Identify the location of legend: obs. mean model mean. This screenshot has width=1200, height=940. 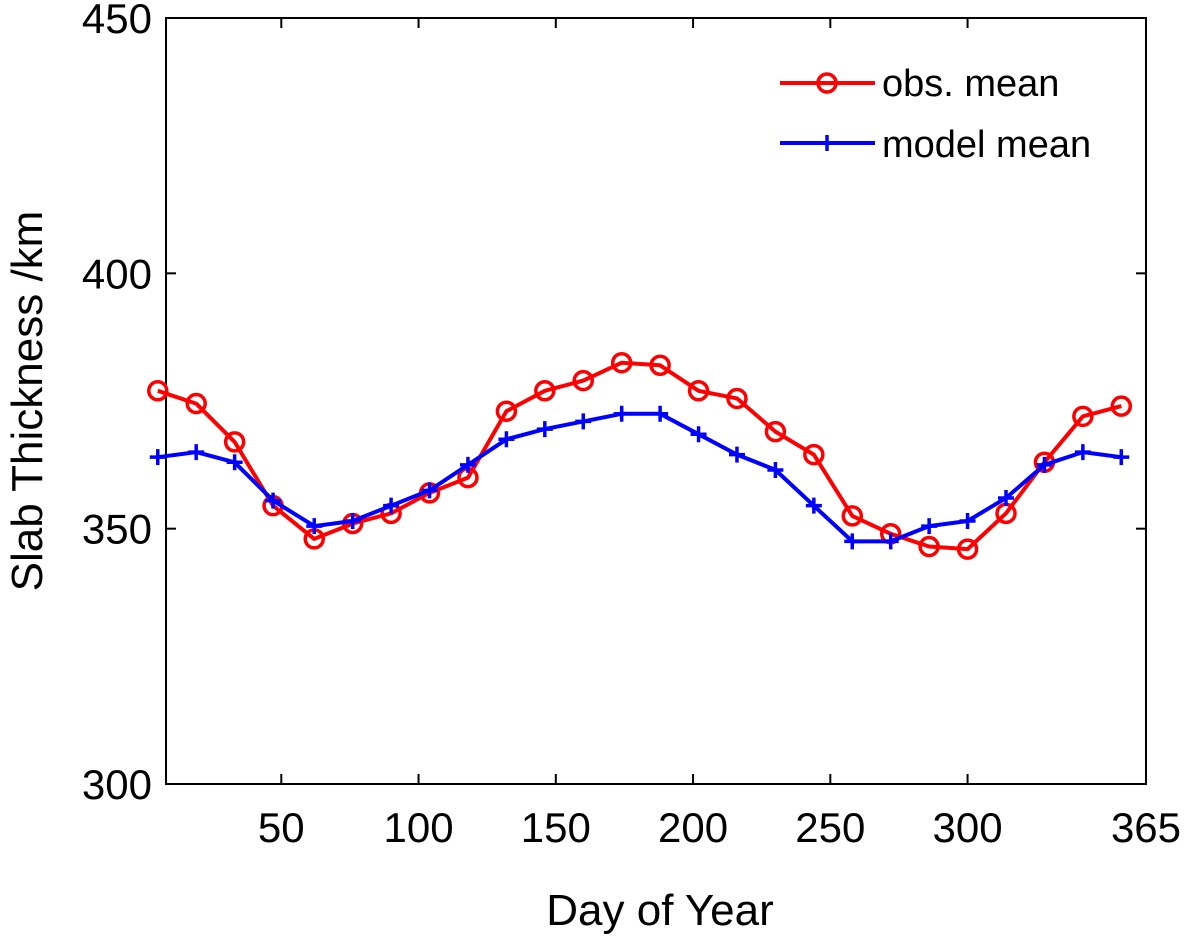
(935, 114).